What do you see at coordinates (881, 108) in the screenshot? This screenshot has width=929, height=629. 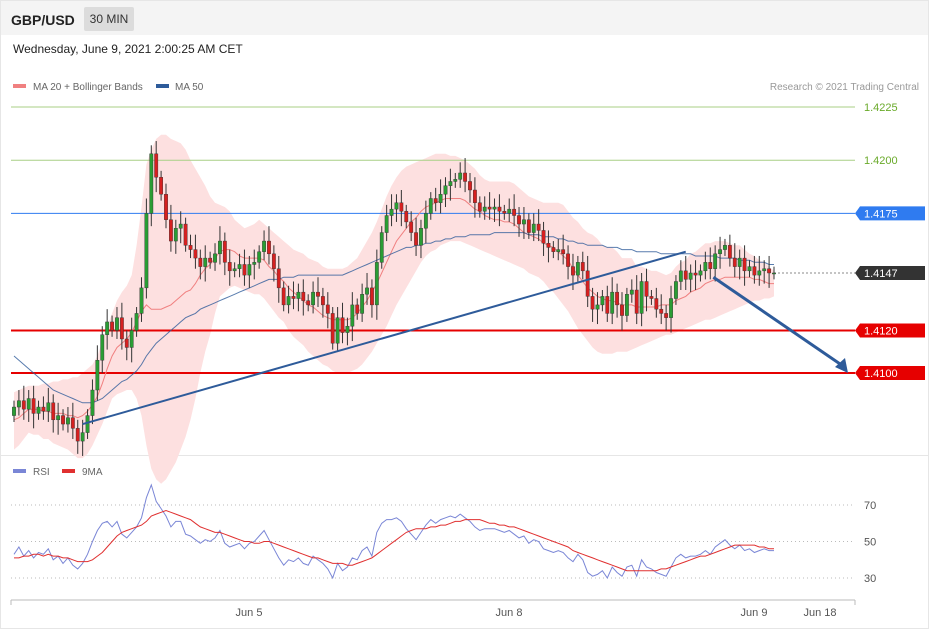 I see `target-level-label: 1.4225` at bounding box center [881, 108].